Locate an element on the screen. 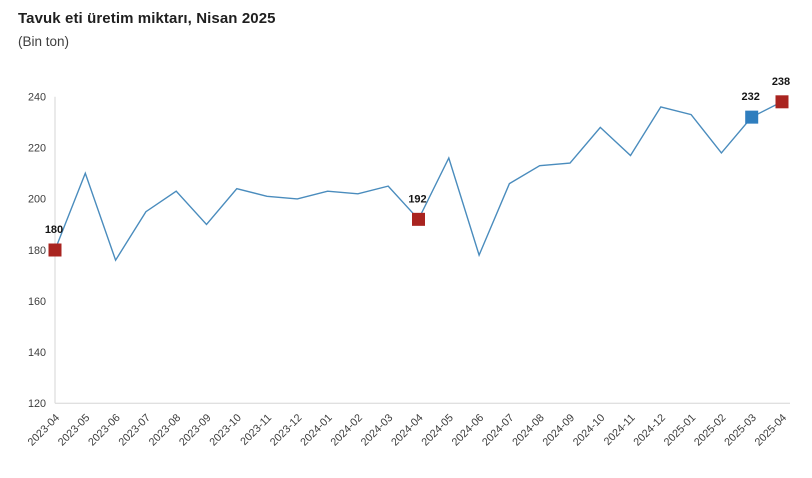 The image size is (812, 478). marker-value-label: 180 is located at coordinates (54, 230).